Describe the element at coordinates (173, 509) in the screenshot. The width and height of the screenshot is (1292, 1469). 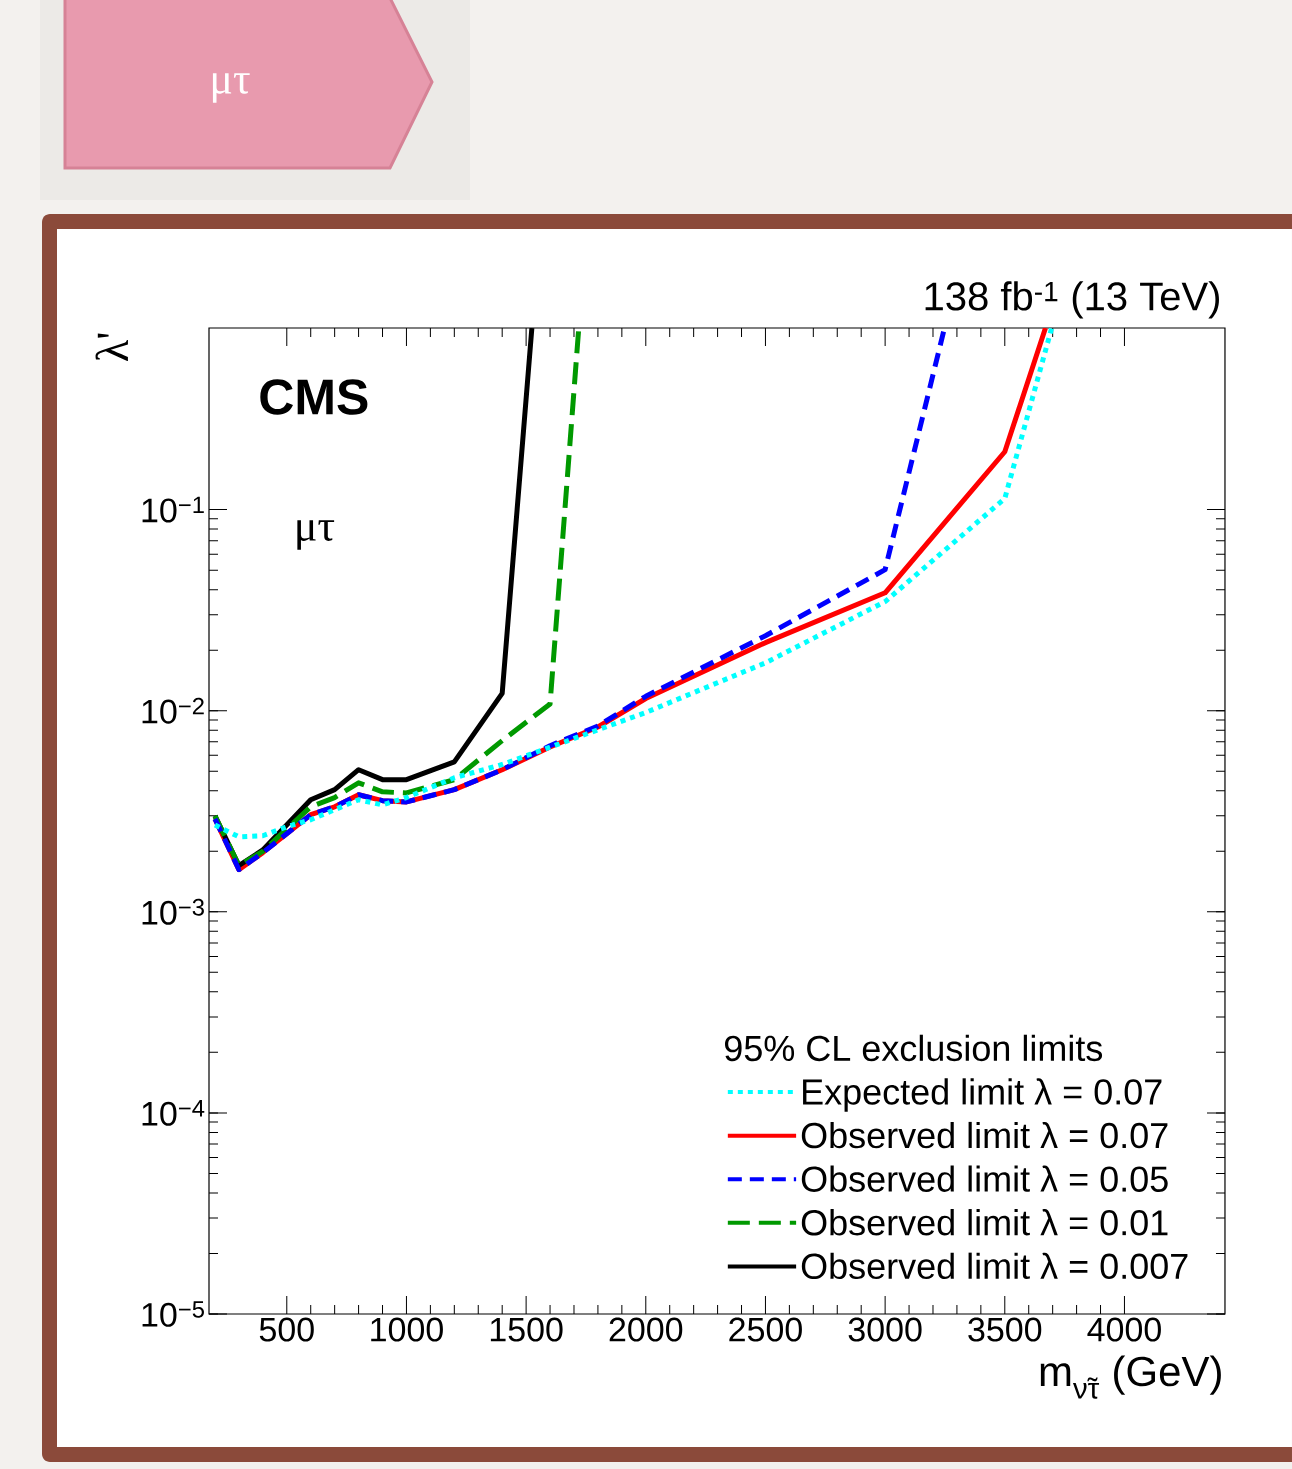
I see `y-tick-label: 10$^{−1}$` at that location.